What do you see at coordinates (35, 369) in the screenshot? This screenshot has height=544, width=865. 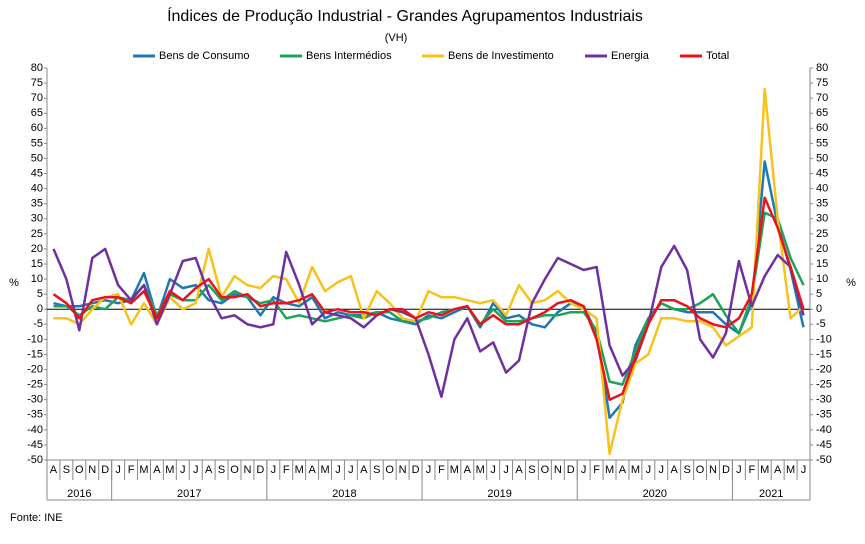 I see `y-tick-label: -20` at bounding box center [35, 369].